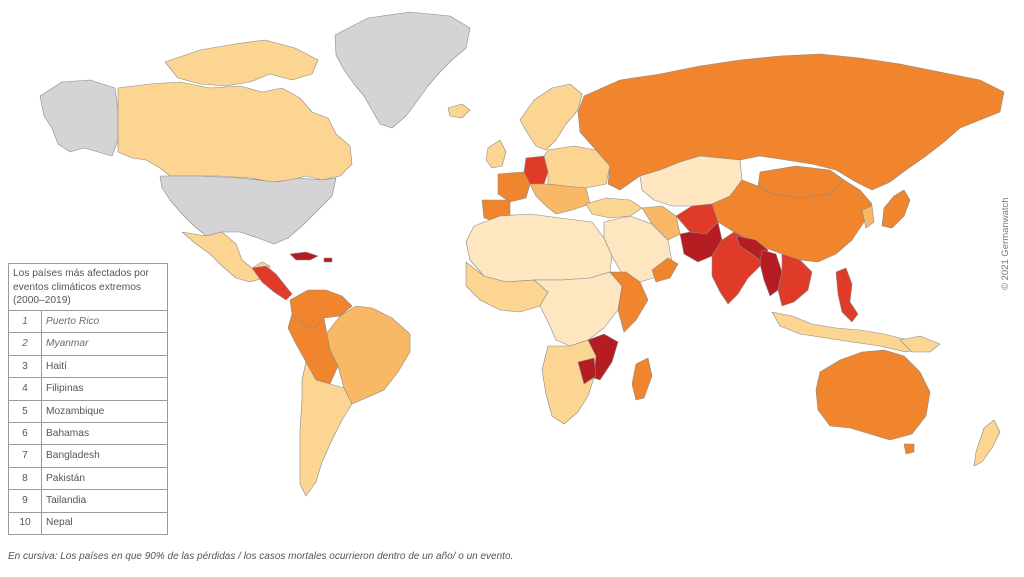 This screenshot has height=577, width=1024. Describe the element at coordinates (241, 63) in the screenshot. I see `map-region-canada-islands` at that location.